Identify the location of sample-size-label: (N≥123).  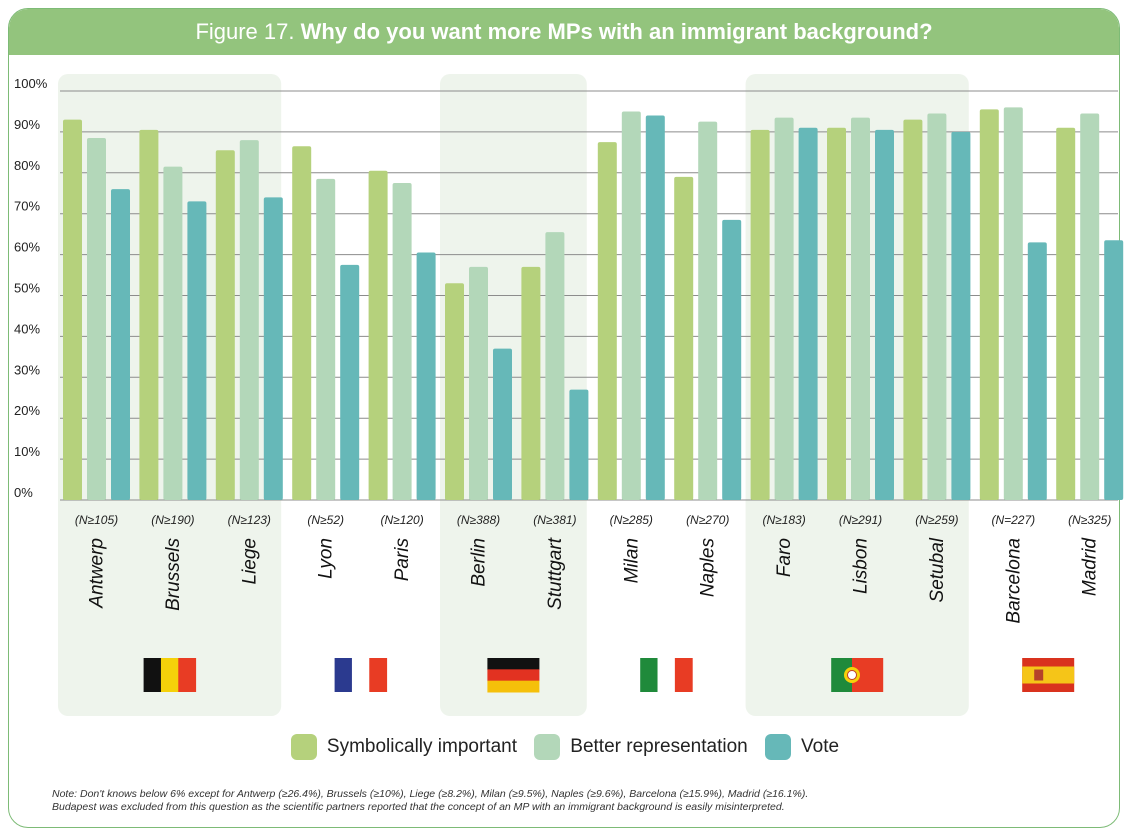
(249, 520).